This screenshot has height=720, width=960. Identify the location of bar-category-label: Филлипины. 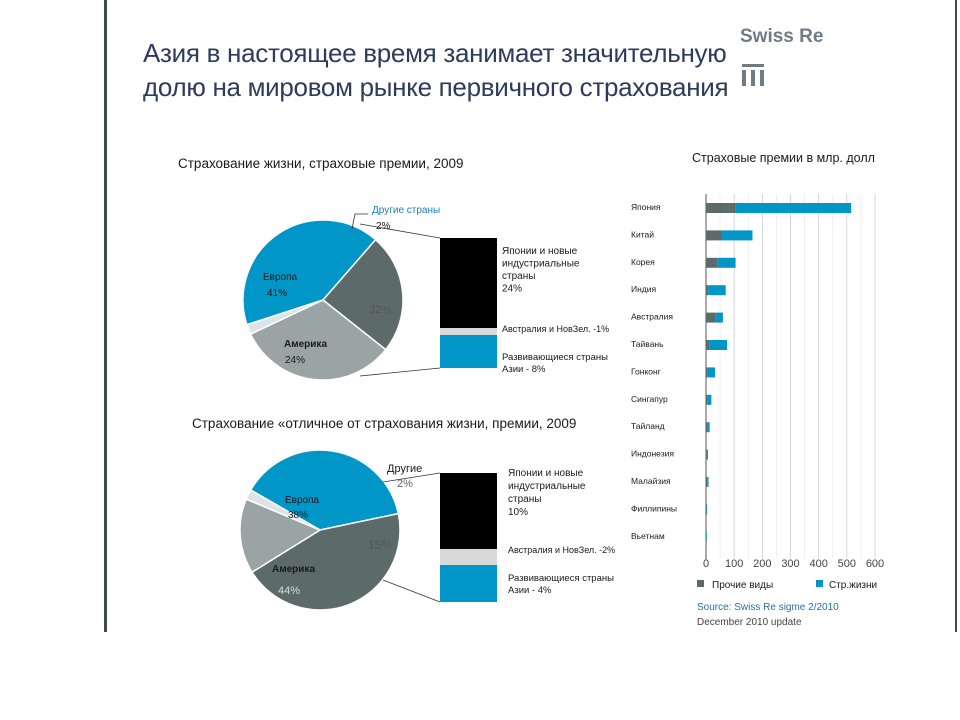
(654, 508).